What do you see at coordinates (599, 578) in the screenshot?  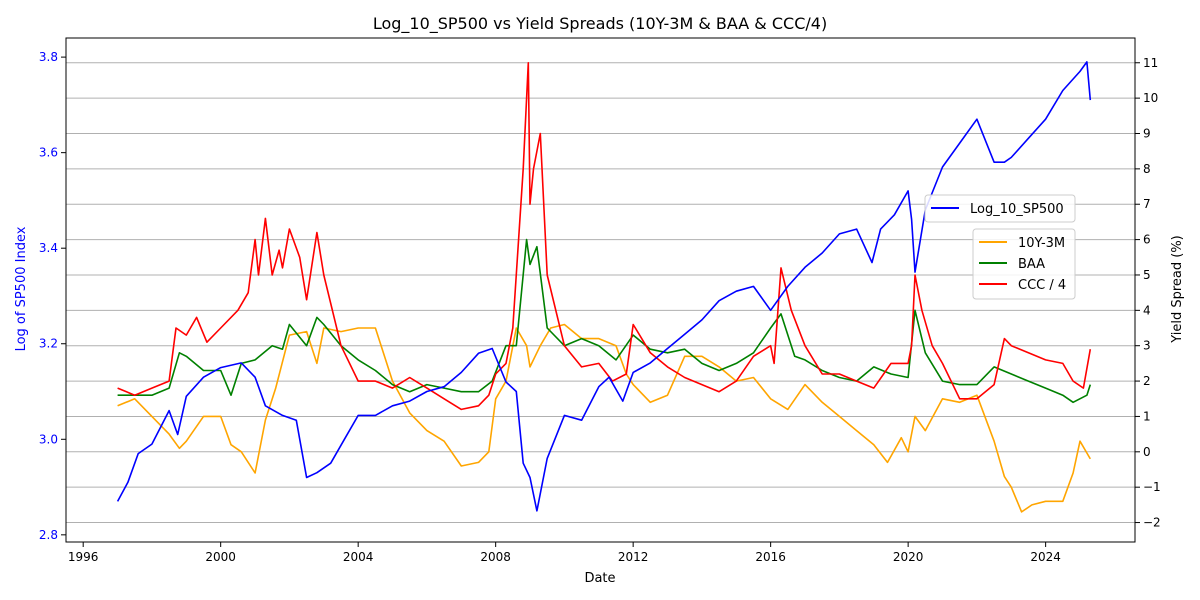 I see `x-axis-label: Date` at bounding box center [599, 578].